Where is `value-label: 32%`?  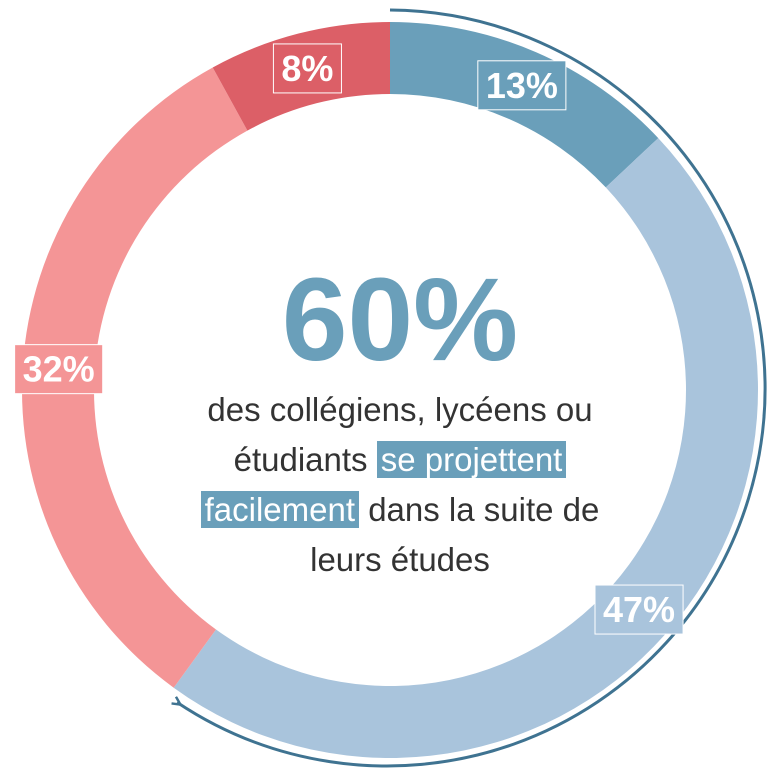 value-label: 32% is located at coordinates (59, 369).